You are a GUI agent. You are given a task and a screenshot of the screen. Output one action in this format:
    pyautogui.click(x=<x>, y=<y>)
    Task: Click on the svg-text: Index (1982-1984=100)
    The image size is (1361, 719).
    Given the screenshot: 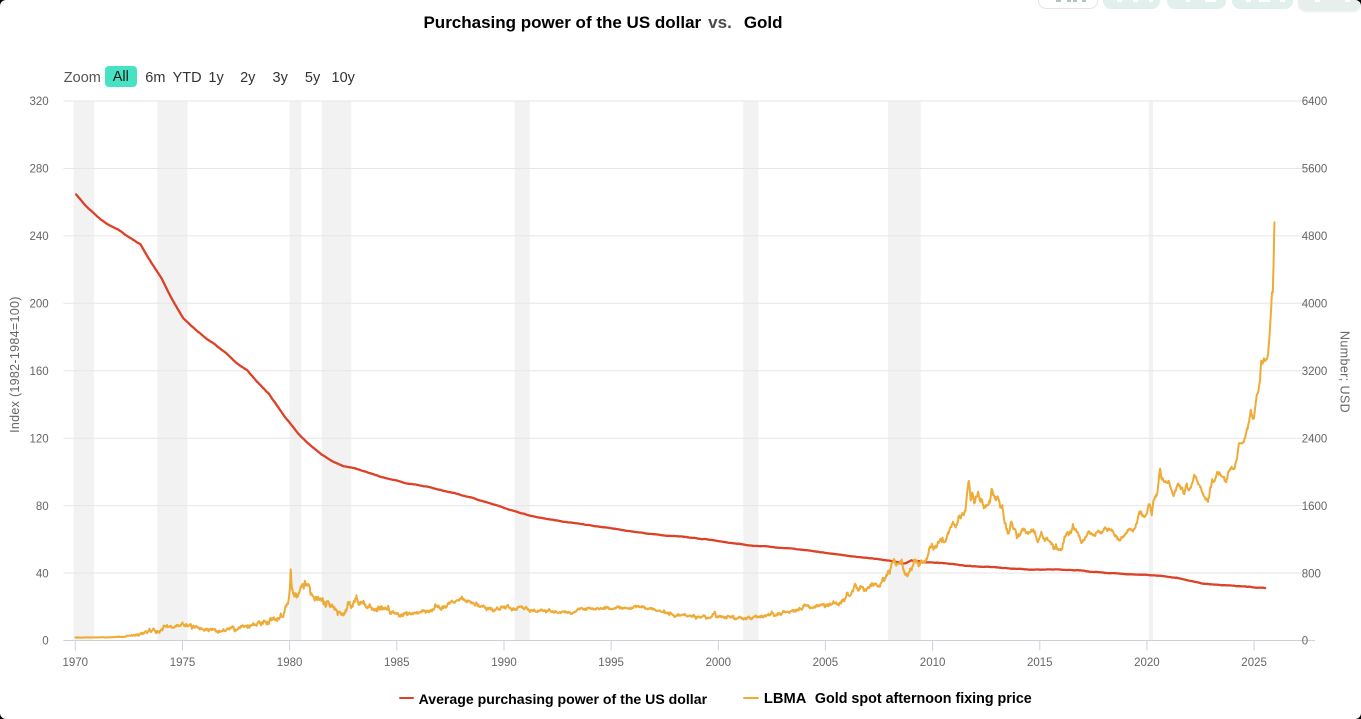 What is the action you would take?
    pyautogui.click(x=15, y=364)
    